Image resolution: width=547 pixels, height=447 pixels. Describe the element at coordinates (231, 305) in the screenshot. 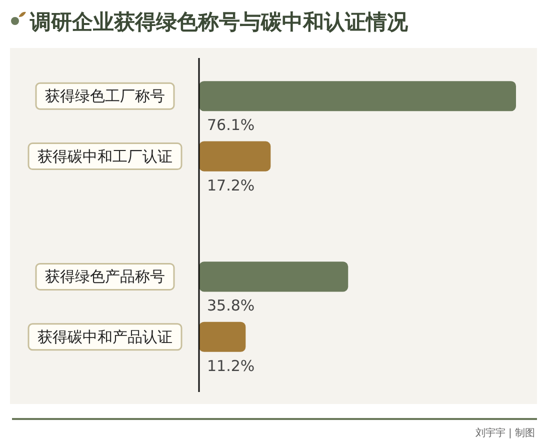

I see `data-label: 35.8%` at that location.